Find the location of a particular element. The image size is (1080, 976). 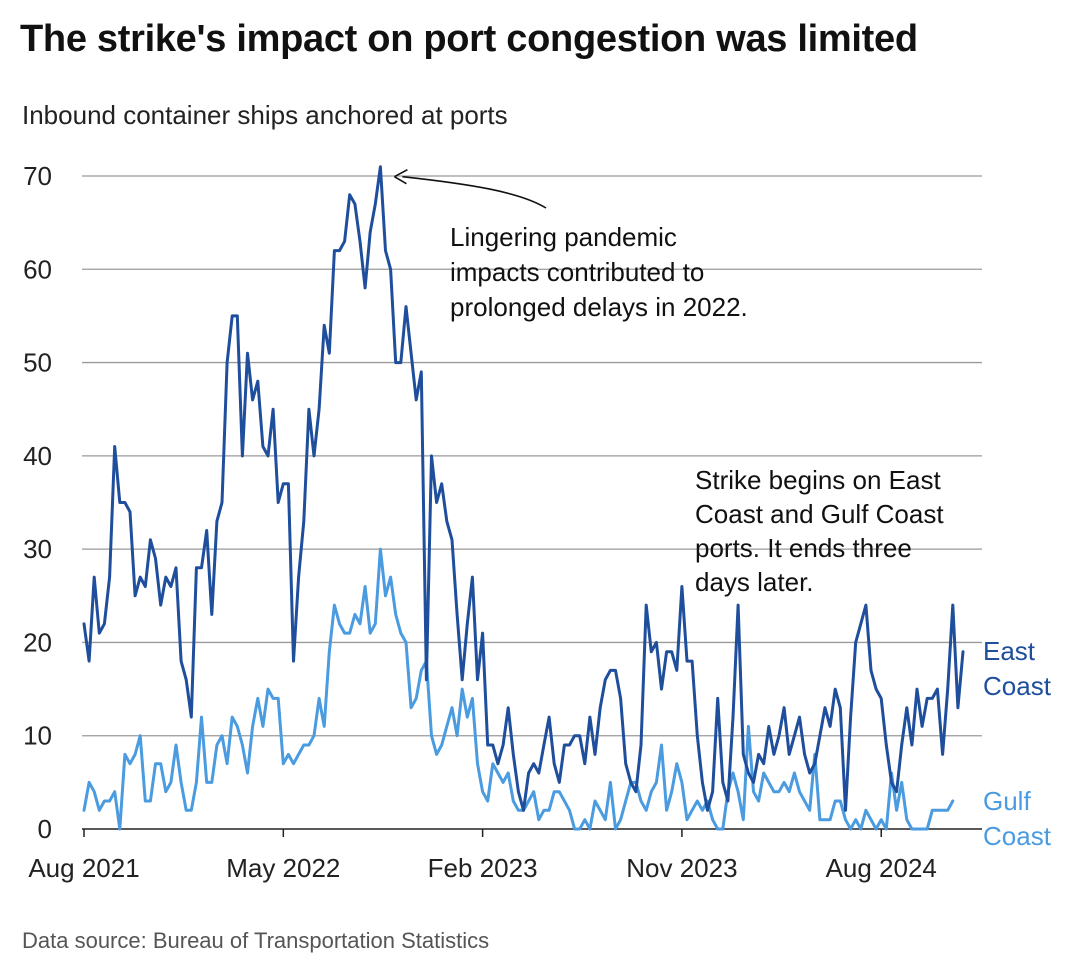

x-axis: Aug 2021 May 2022 Feb 2023 Nov 2023 Aug 2024 is located at coordinates (505, 855).